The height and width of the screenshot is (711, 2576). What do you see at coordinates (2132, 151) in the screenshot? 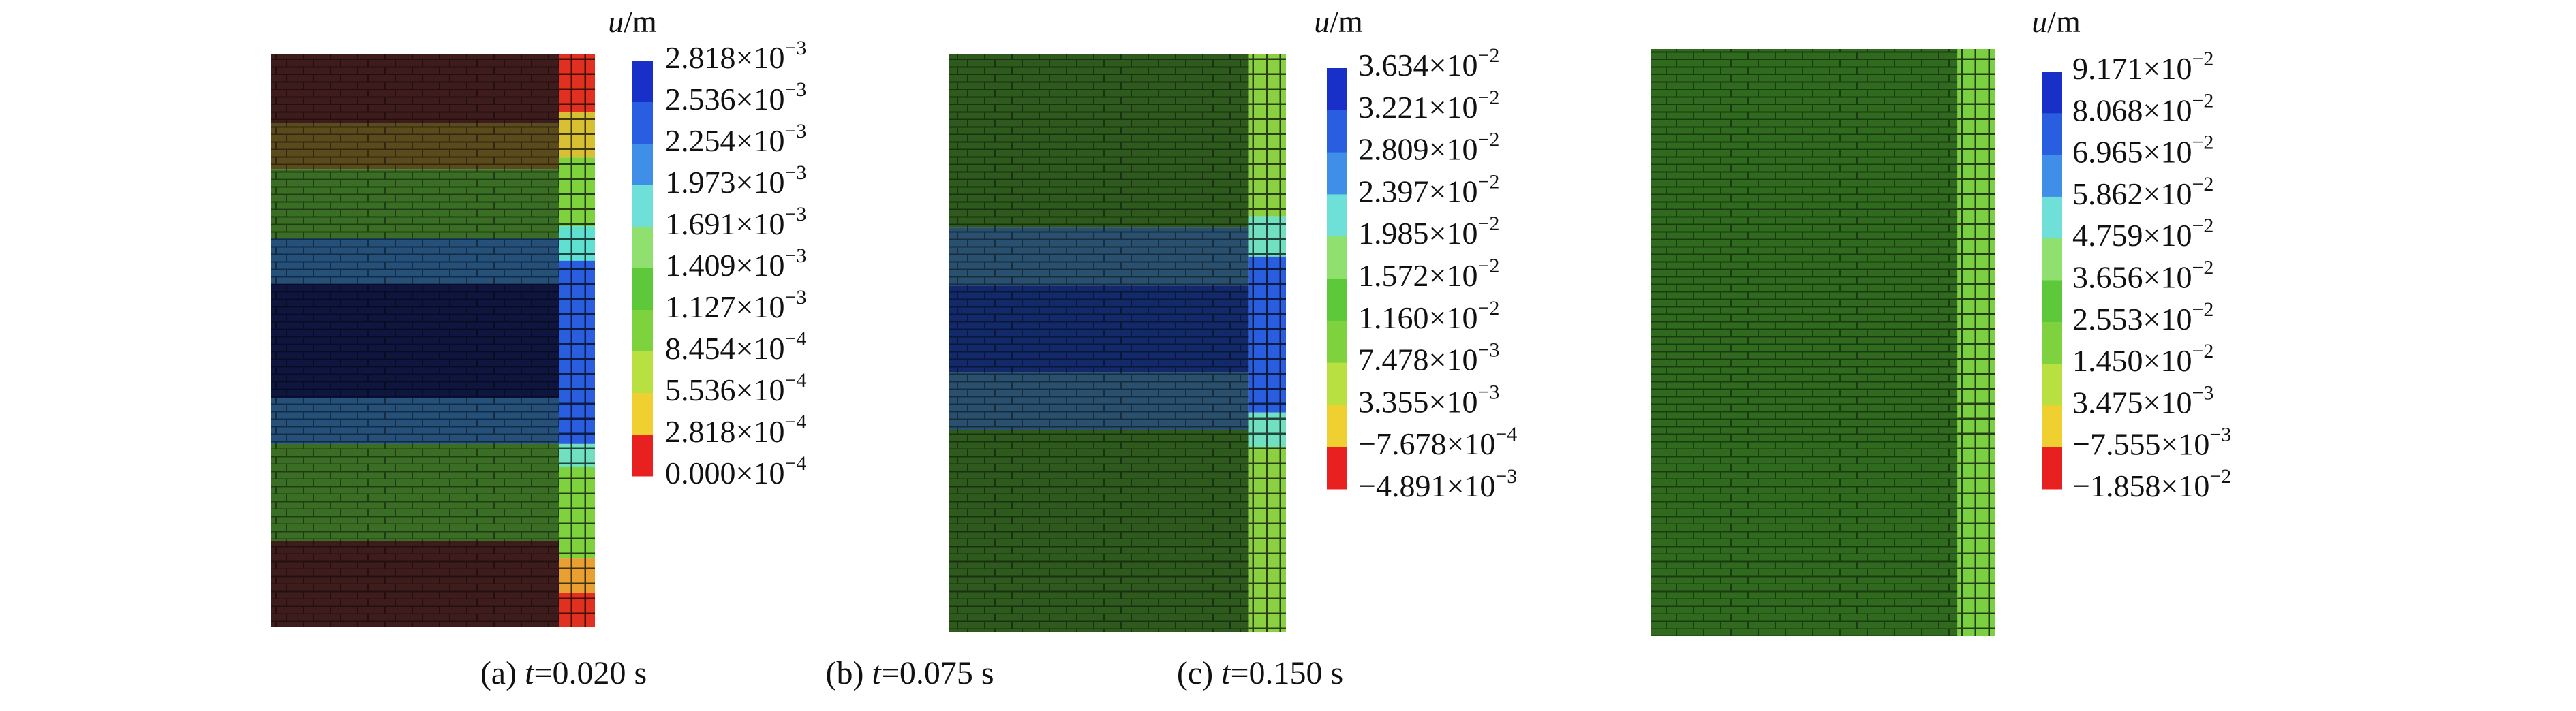
I see `label-base: 6.965×10` at bounding box center [2132, 151].